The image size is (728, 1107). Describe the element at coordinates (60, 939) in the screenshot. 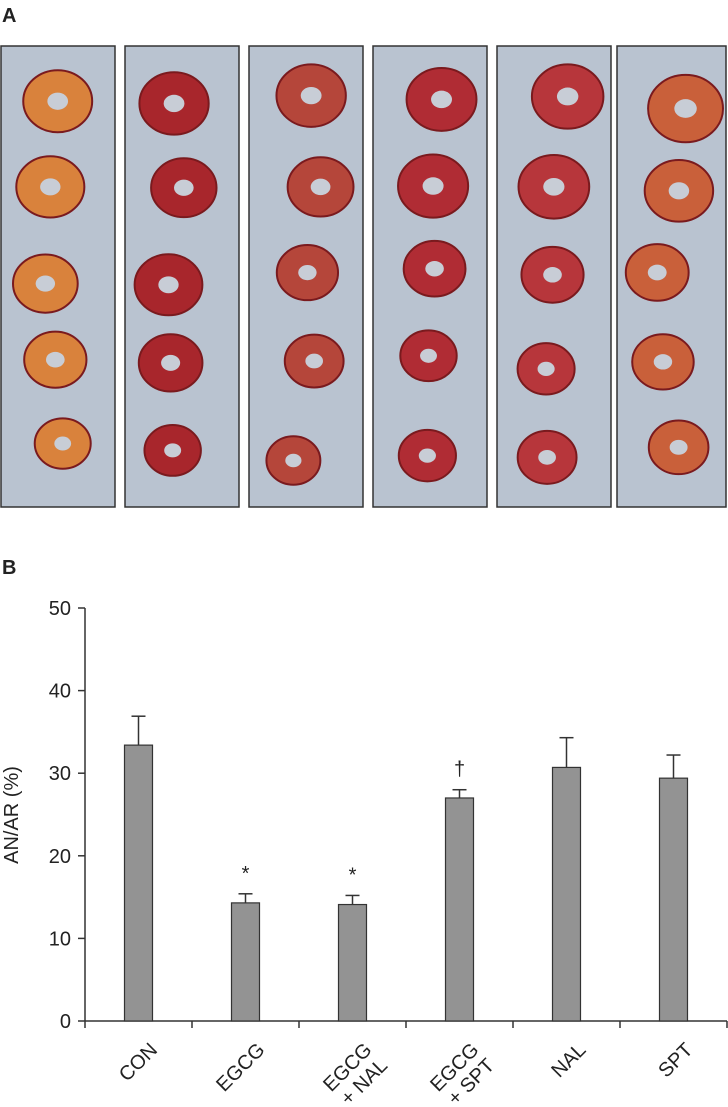

I see `y-tick-label: 10` at that location.